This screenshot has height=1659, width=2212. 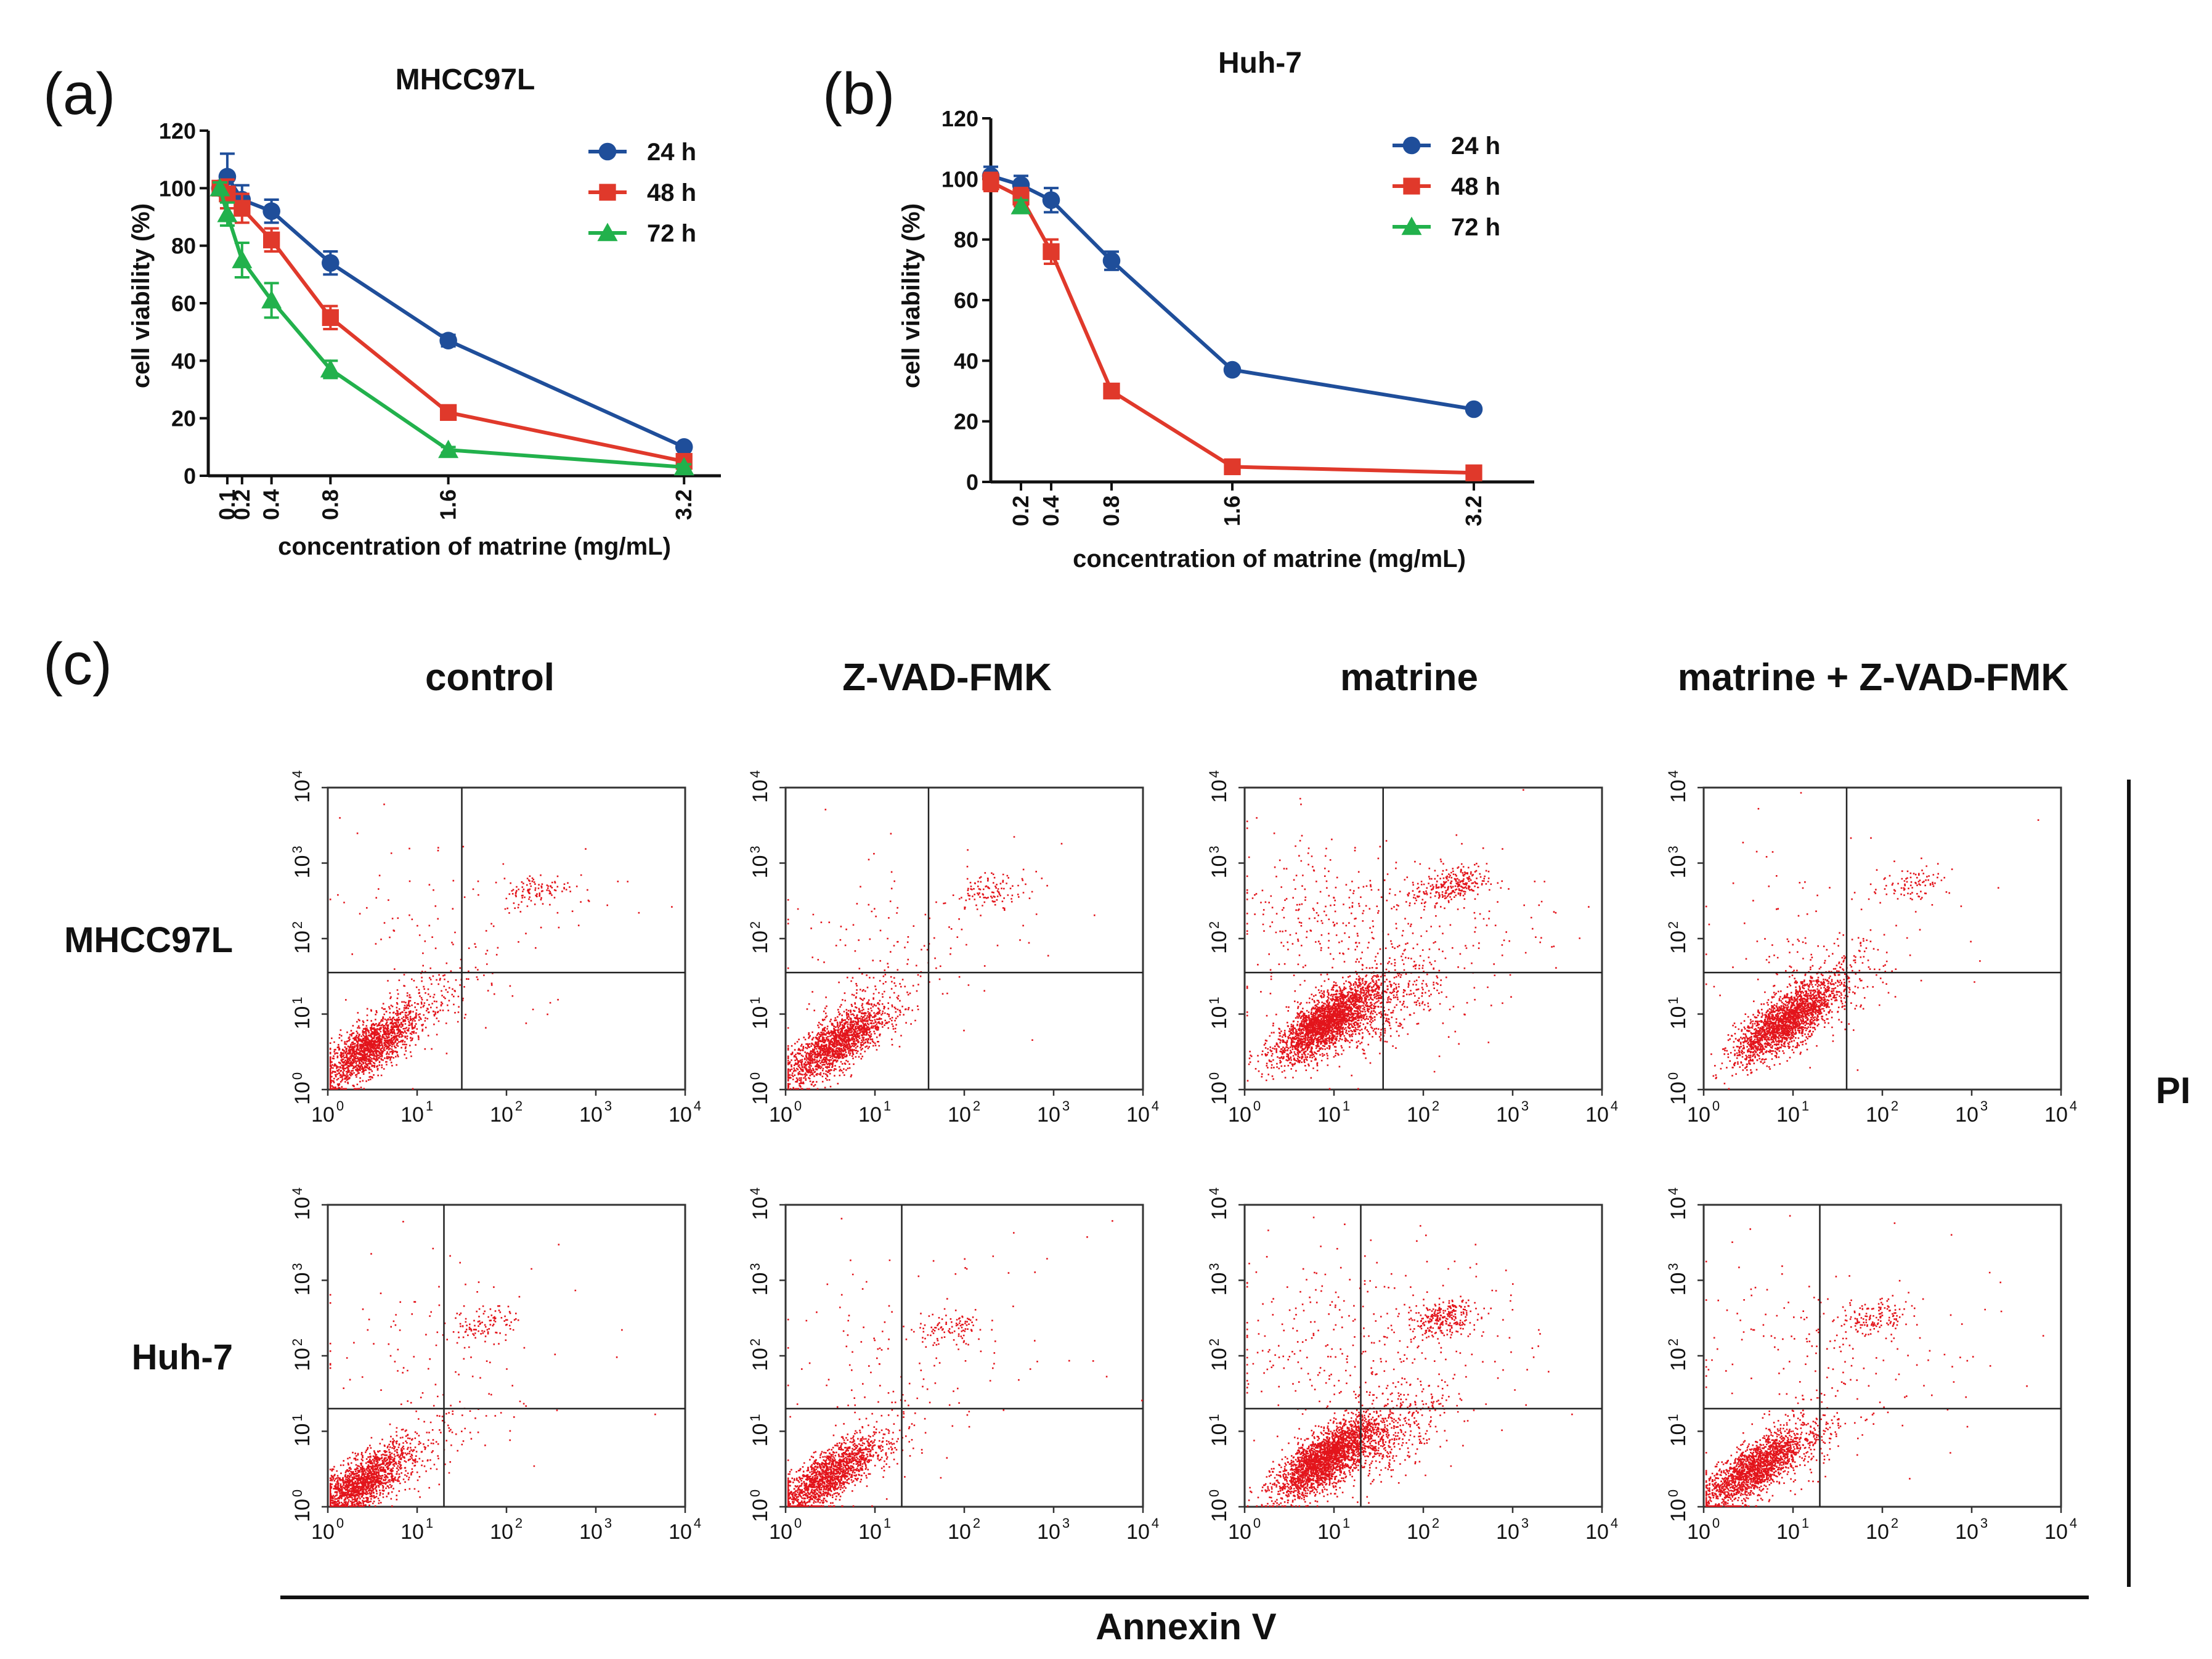 I want to click on y-tick-label: 80, so click(x=183, y=247).